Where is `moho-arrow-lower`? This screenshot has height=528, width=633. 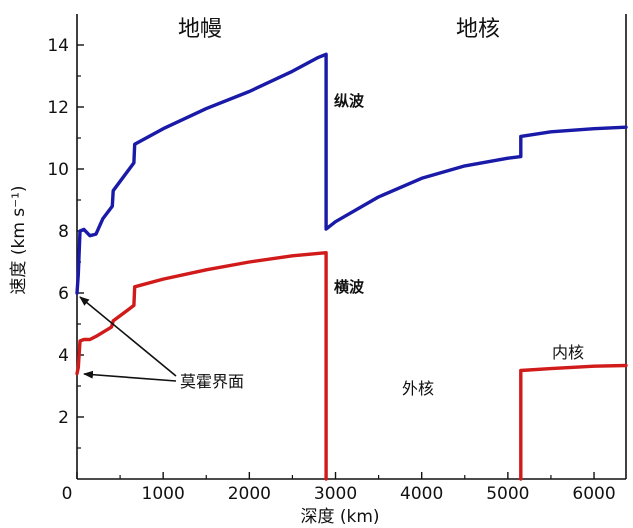
moho-arrow-lower is located at coordinates (130, 376).